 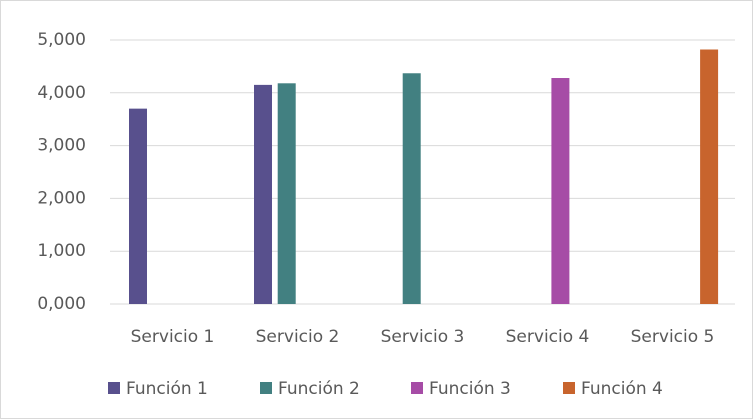 I want to click on legend-label: Función 4, so click(x=622, y=389).